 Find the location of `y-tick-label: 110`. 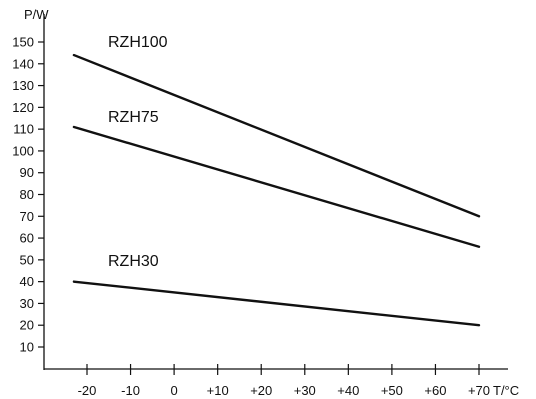

y-tick-label: 110 is located at coordinates (23, 129).